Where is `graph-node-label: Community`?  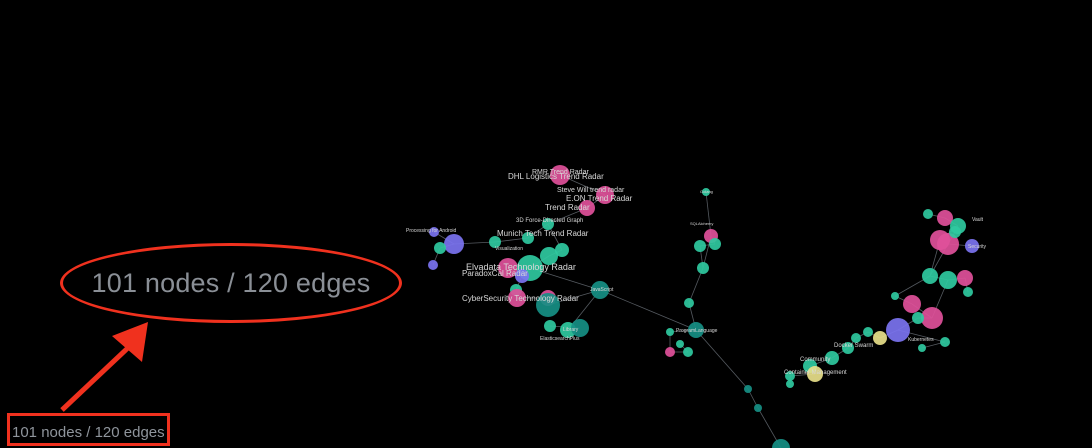
graph-node-label: Community is located at coordinates (815, 360).